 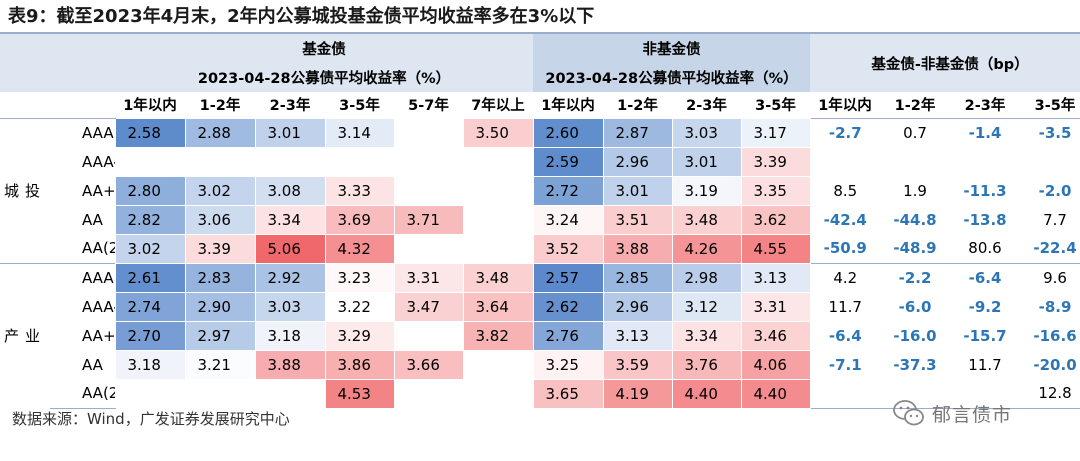 I want to click on spread-cell: -44.8, so click(x=915, y=219).